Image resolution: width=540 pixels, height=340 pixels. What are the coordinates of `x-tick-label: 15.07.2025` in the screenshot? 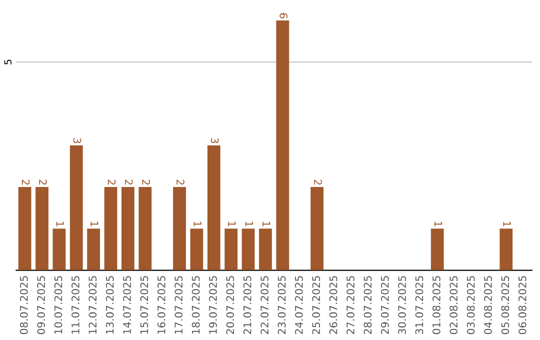 It's located at (144, 305).